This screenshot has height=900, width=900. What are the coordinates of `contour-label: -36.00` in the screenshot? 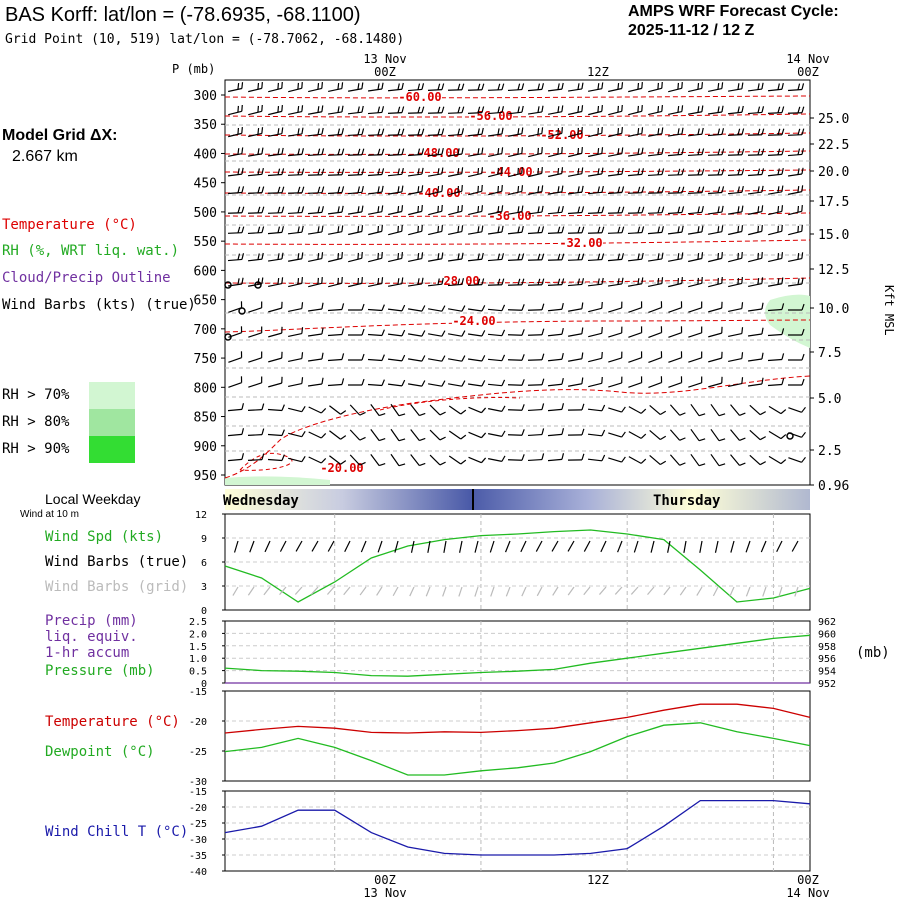 It's located at (509, 216).